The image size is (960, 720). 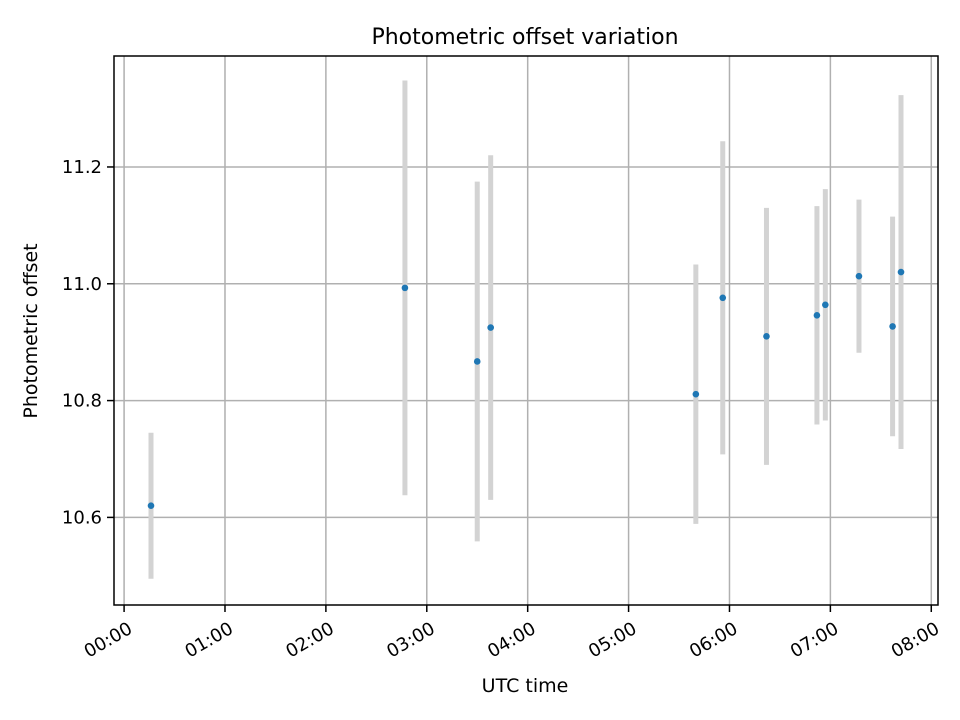 I want to click on x-tick-label: 07:00, so click(x=814, y=640).